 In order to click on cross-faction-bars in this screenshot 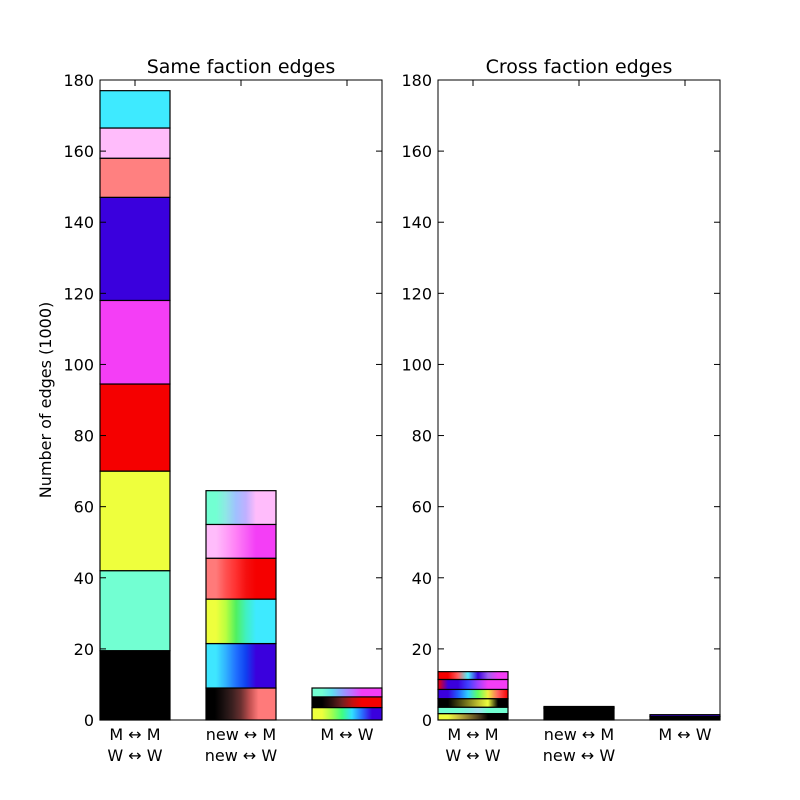, I will do `click(579, 696)`.